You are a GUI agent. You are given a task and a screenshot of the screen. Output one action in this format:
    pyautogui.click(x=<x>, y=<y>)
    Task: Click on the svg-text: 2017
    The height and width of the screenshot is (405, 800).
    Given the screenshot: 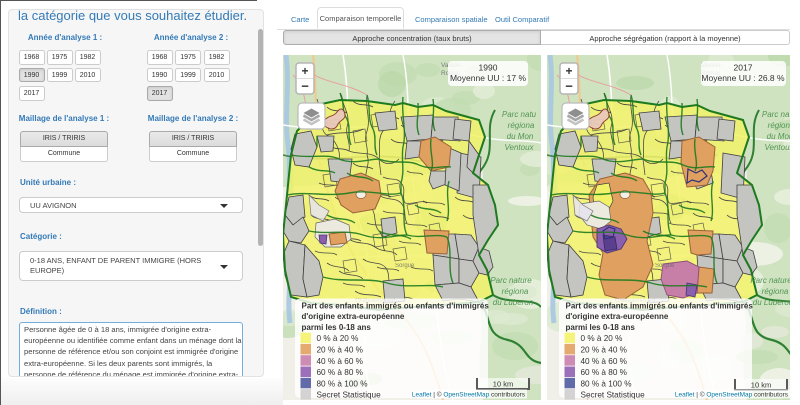 What is the action you would take?
    pyautogui.click(x=743, y=68)
    